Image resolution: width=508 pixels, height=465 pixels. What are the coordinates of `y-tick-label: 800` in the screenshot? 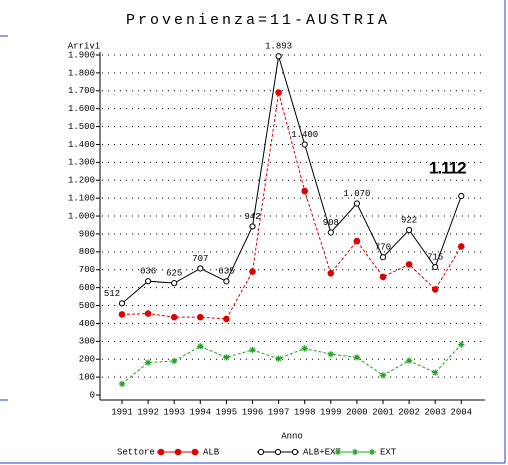 It's located at (87, 252).